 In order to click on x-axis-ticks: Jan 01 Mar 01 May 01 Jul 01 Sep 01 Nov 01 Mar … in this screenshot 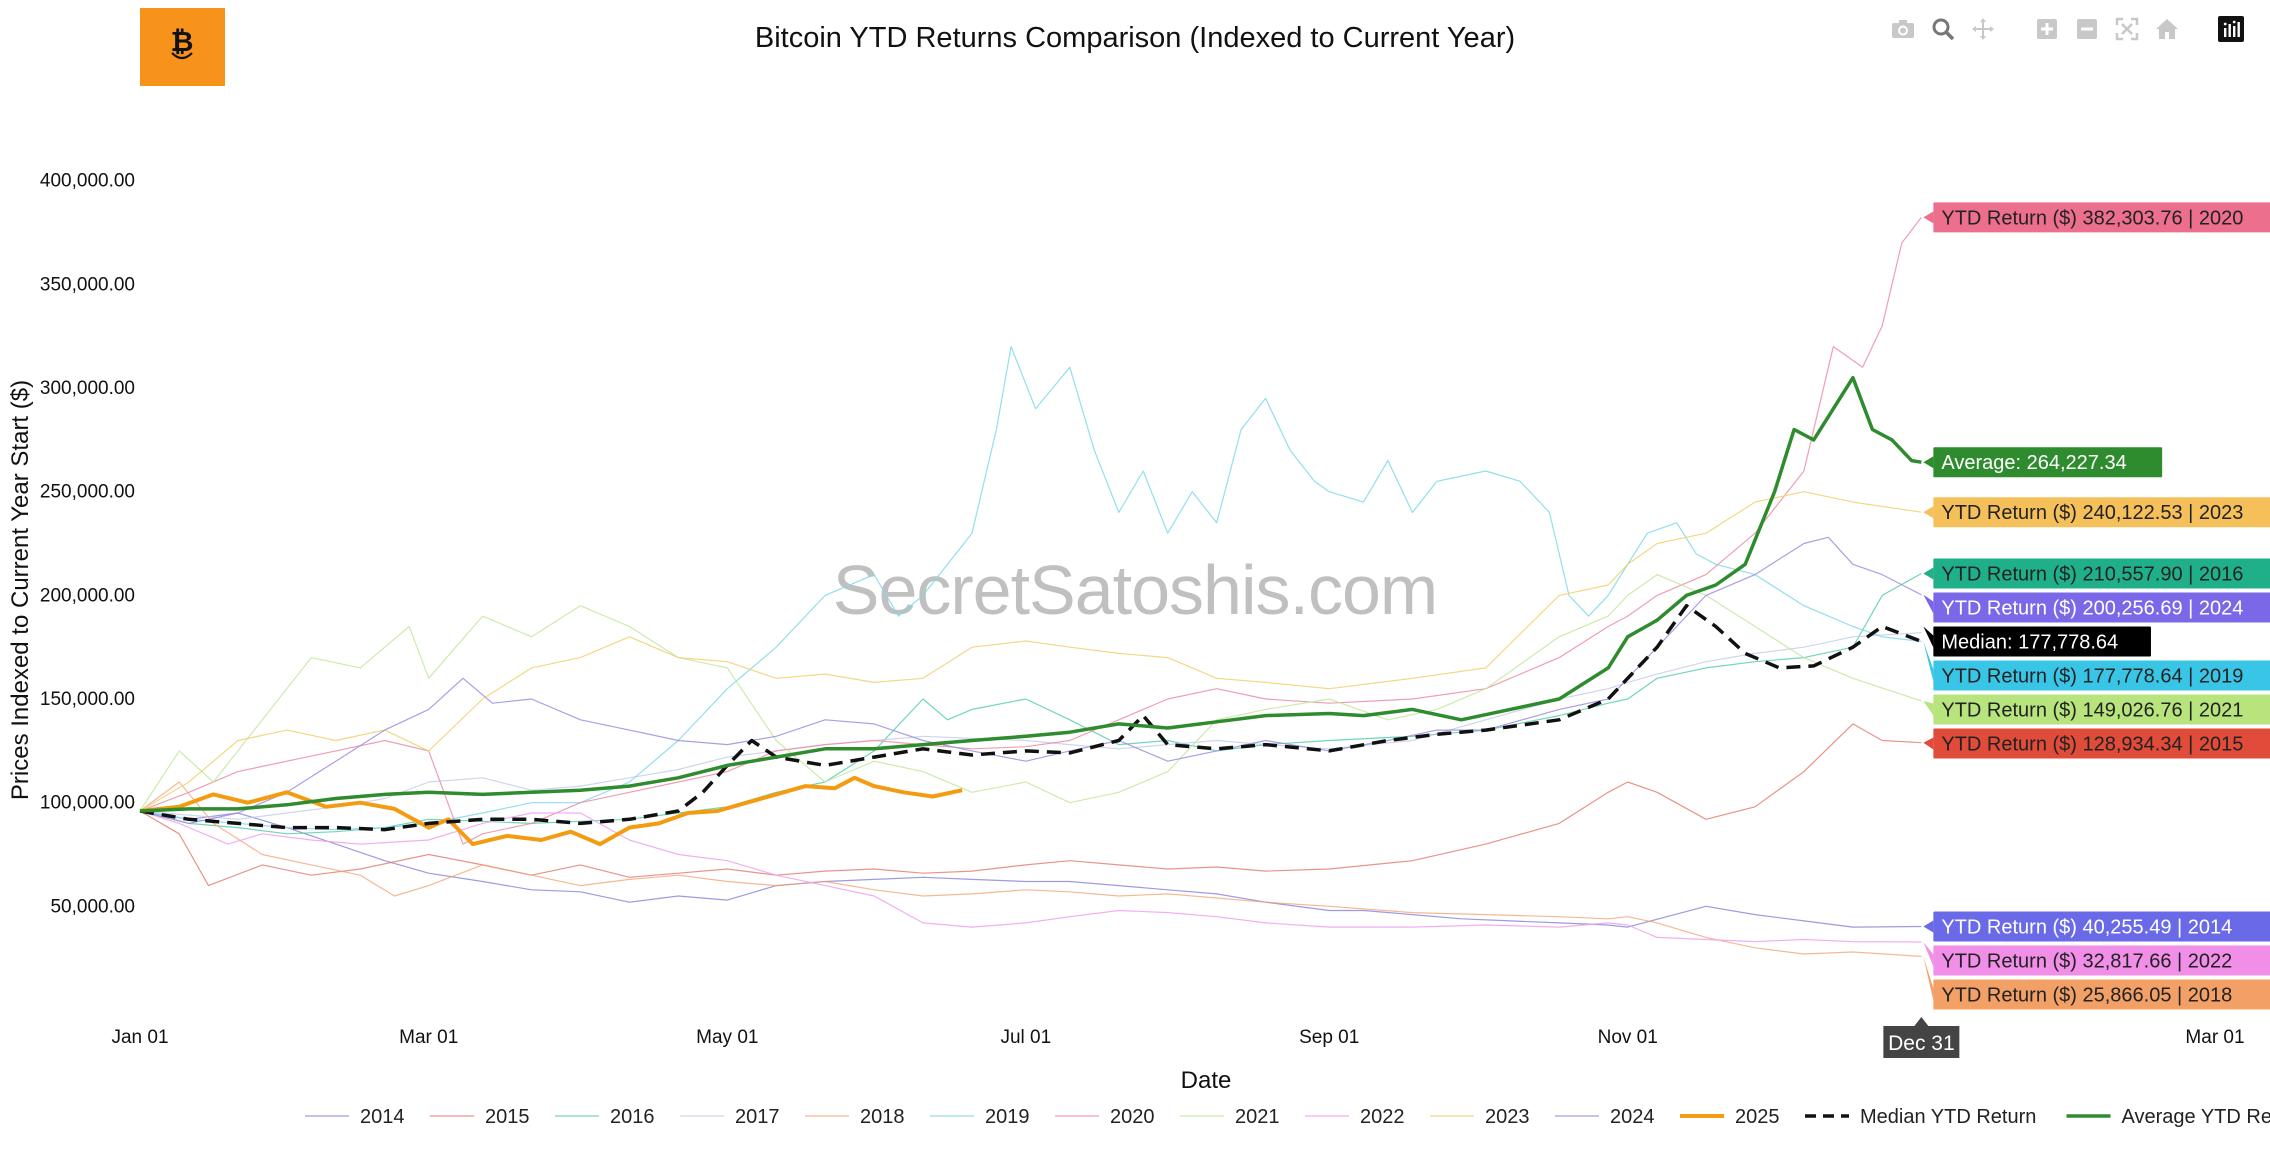, I will do `click(1177, 1037)`.